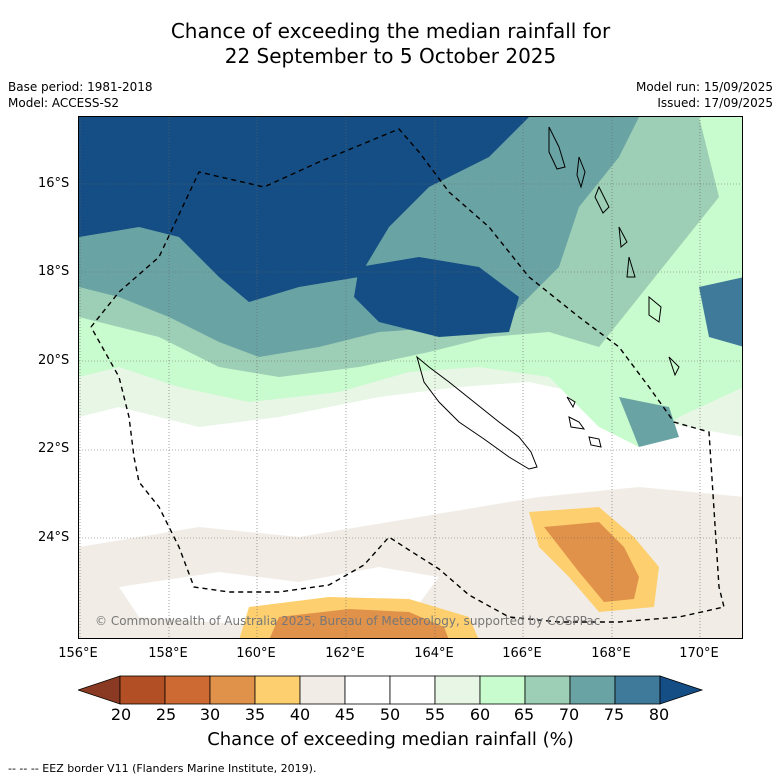  What do you see at coordinates (345, 714) in the screenshot?
I see `colorbar-tick-45: 45` at bounding box center [345, 714].